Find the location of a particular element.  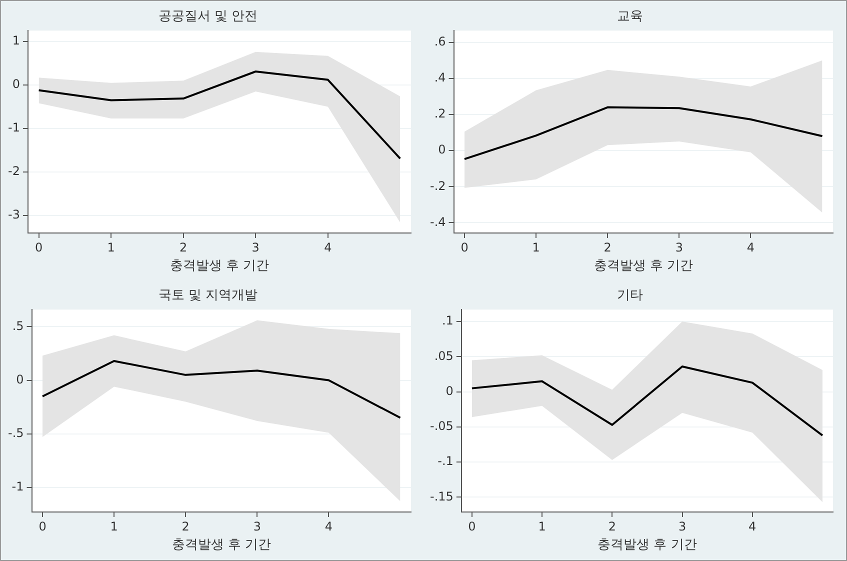

y-tick-label: -2 is located at coordinates (14, 171).